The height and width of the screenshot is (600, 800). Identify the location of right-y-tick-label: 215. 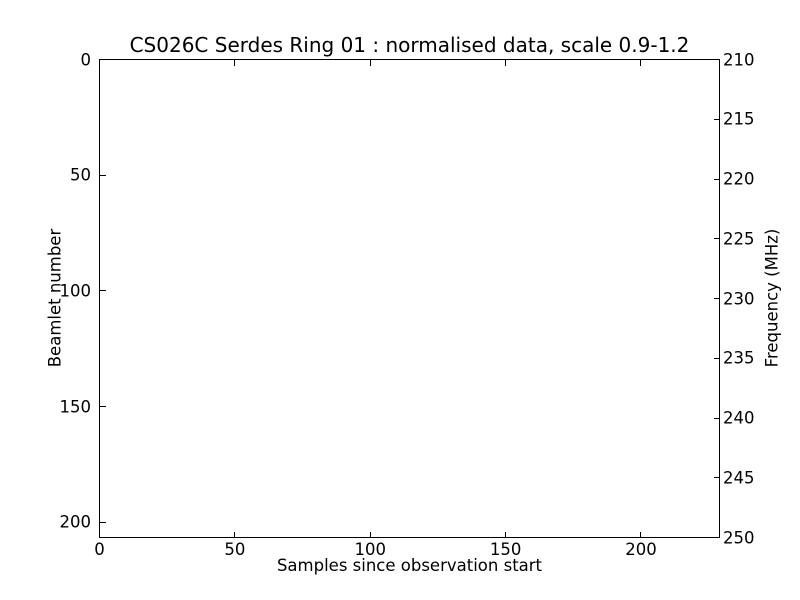
(739, 119).